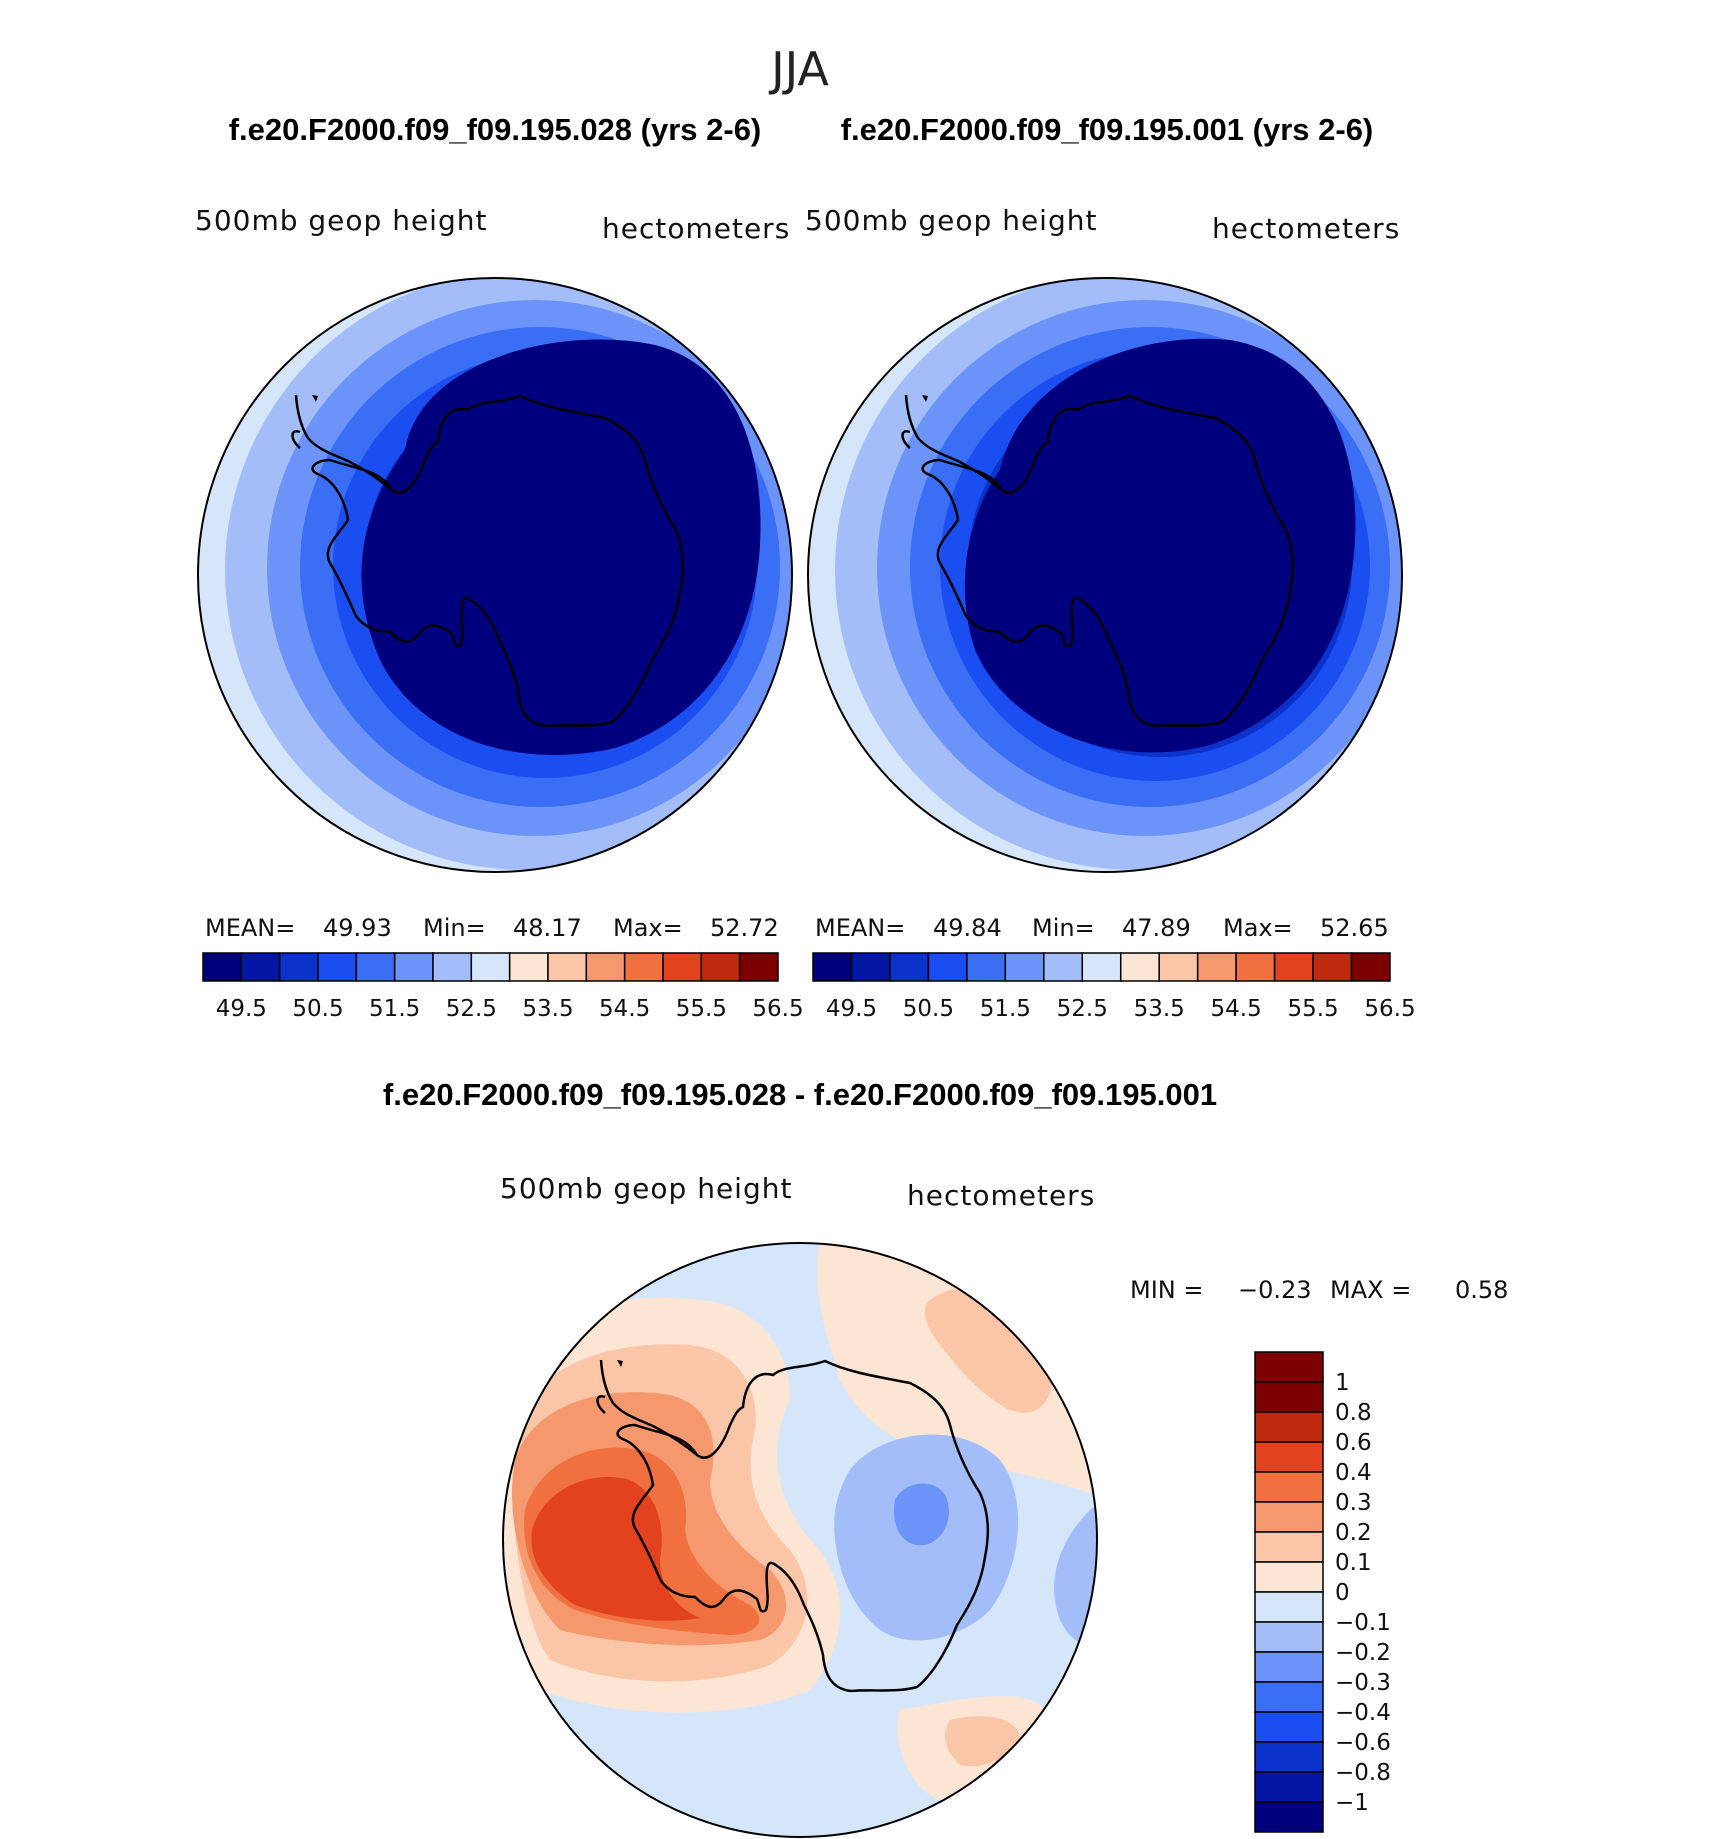  I want to click on max-value-left: 52.72, so click(744, 928).